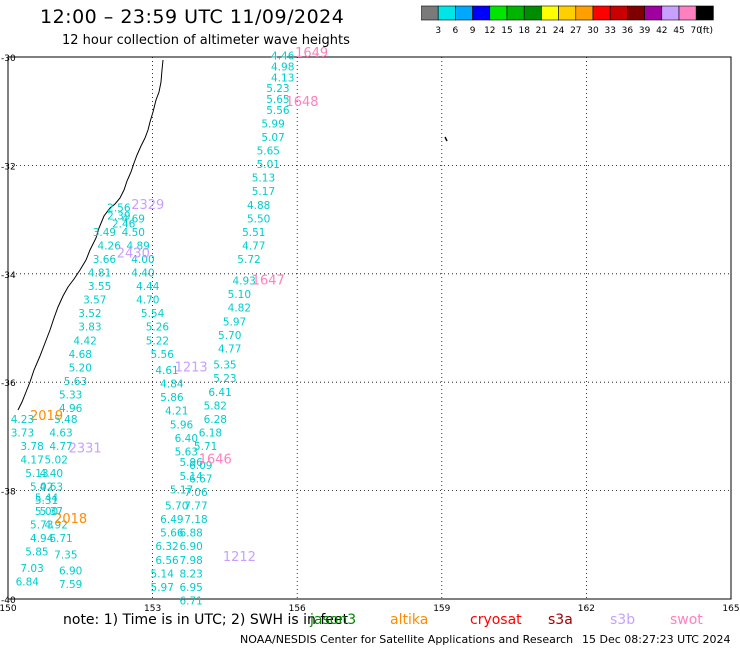  Describe the element at coordinates (210, 433) in the screenshot. I see `wave-height-value: 6.18` at that location.